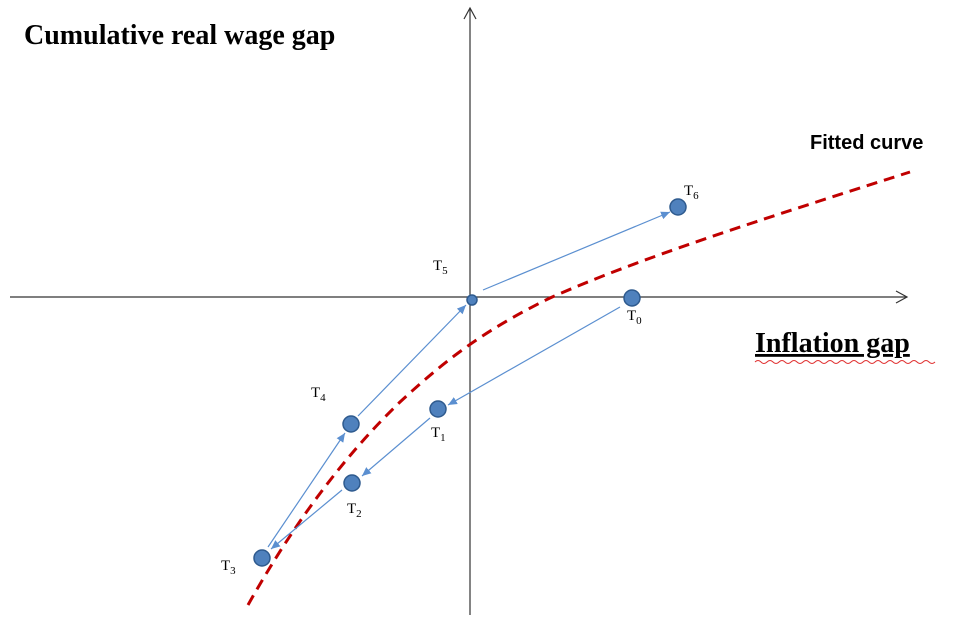  Describe the element at coordinates (639, 321) in the screenshot. I see `node-label-subscript: 0` at that location.